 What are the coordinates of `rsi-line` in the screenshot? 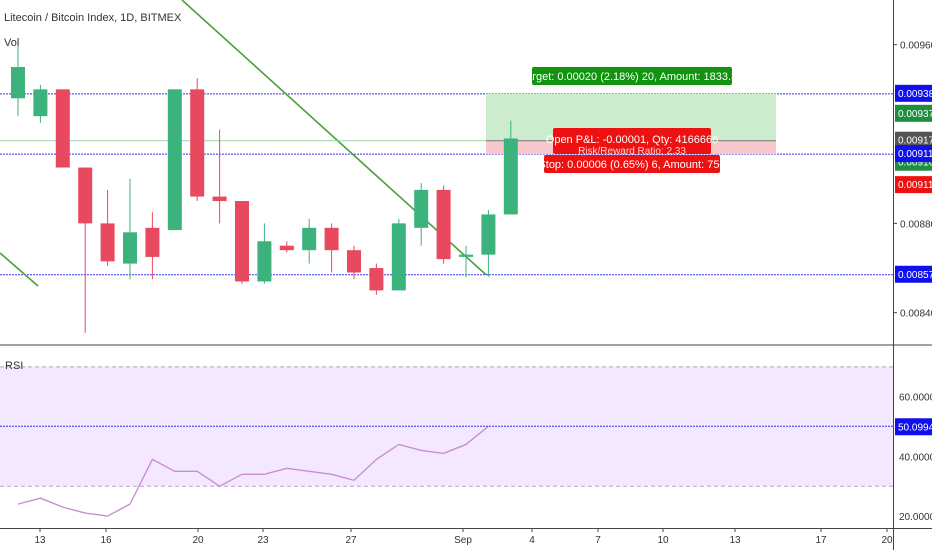 It's located at (253, 471).